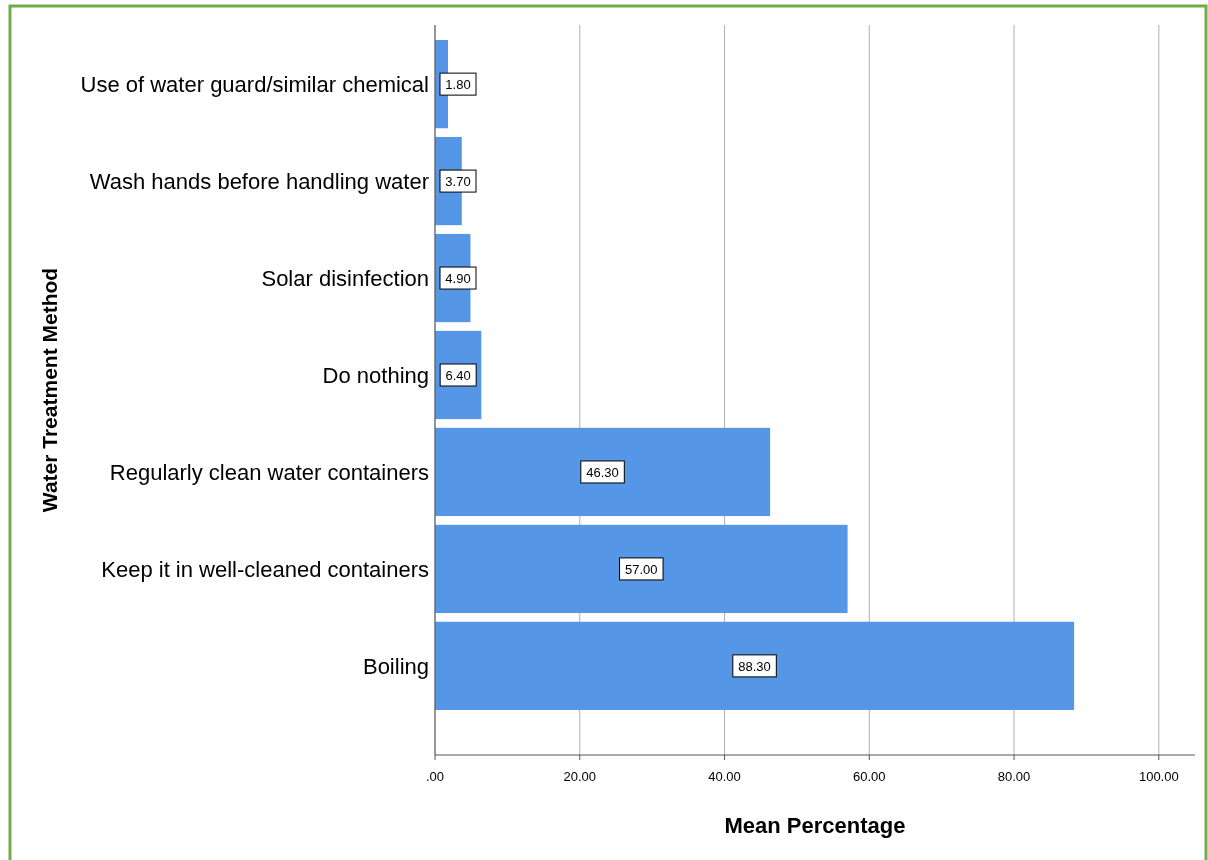 The height and width of the screenshot is (860, 1208). What do you see at coordinates (265, 569) in the screenshot?
I see `y-tick-label: Keep it in well-cleaned containers` at bounding box center [265, 569].